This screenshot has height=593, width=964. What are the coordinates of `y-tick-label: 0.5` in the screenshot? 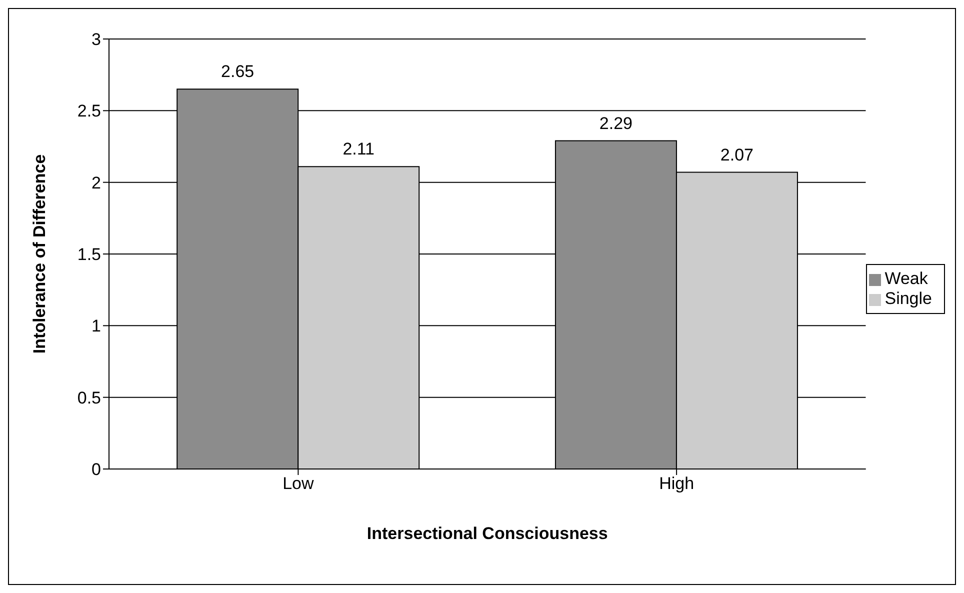 It's located at (89, 398).